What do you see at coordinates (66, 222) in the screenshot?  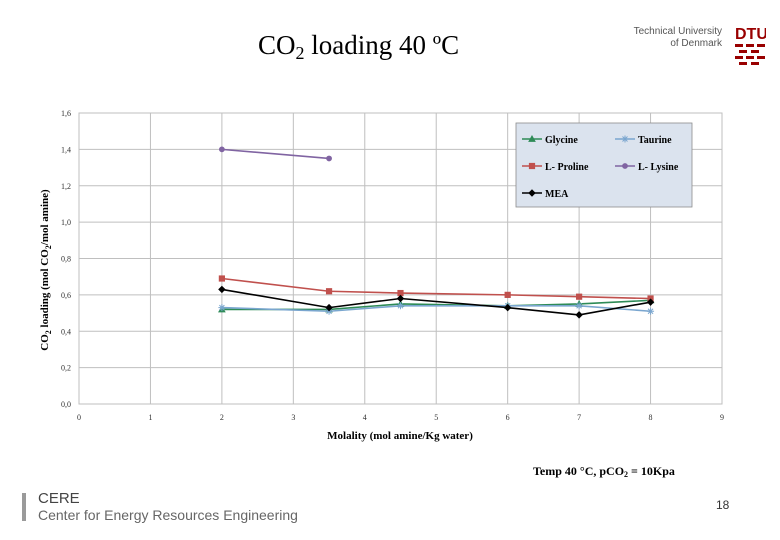 I see `y-tick-label: 1,0` at bounding box center [66, 222].